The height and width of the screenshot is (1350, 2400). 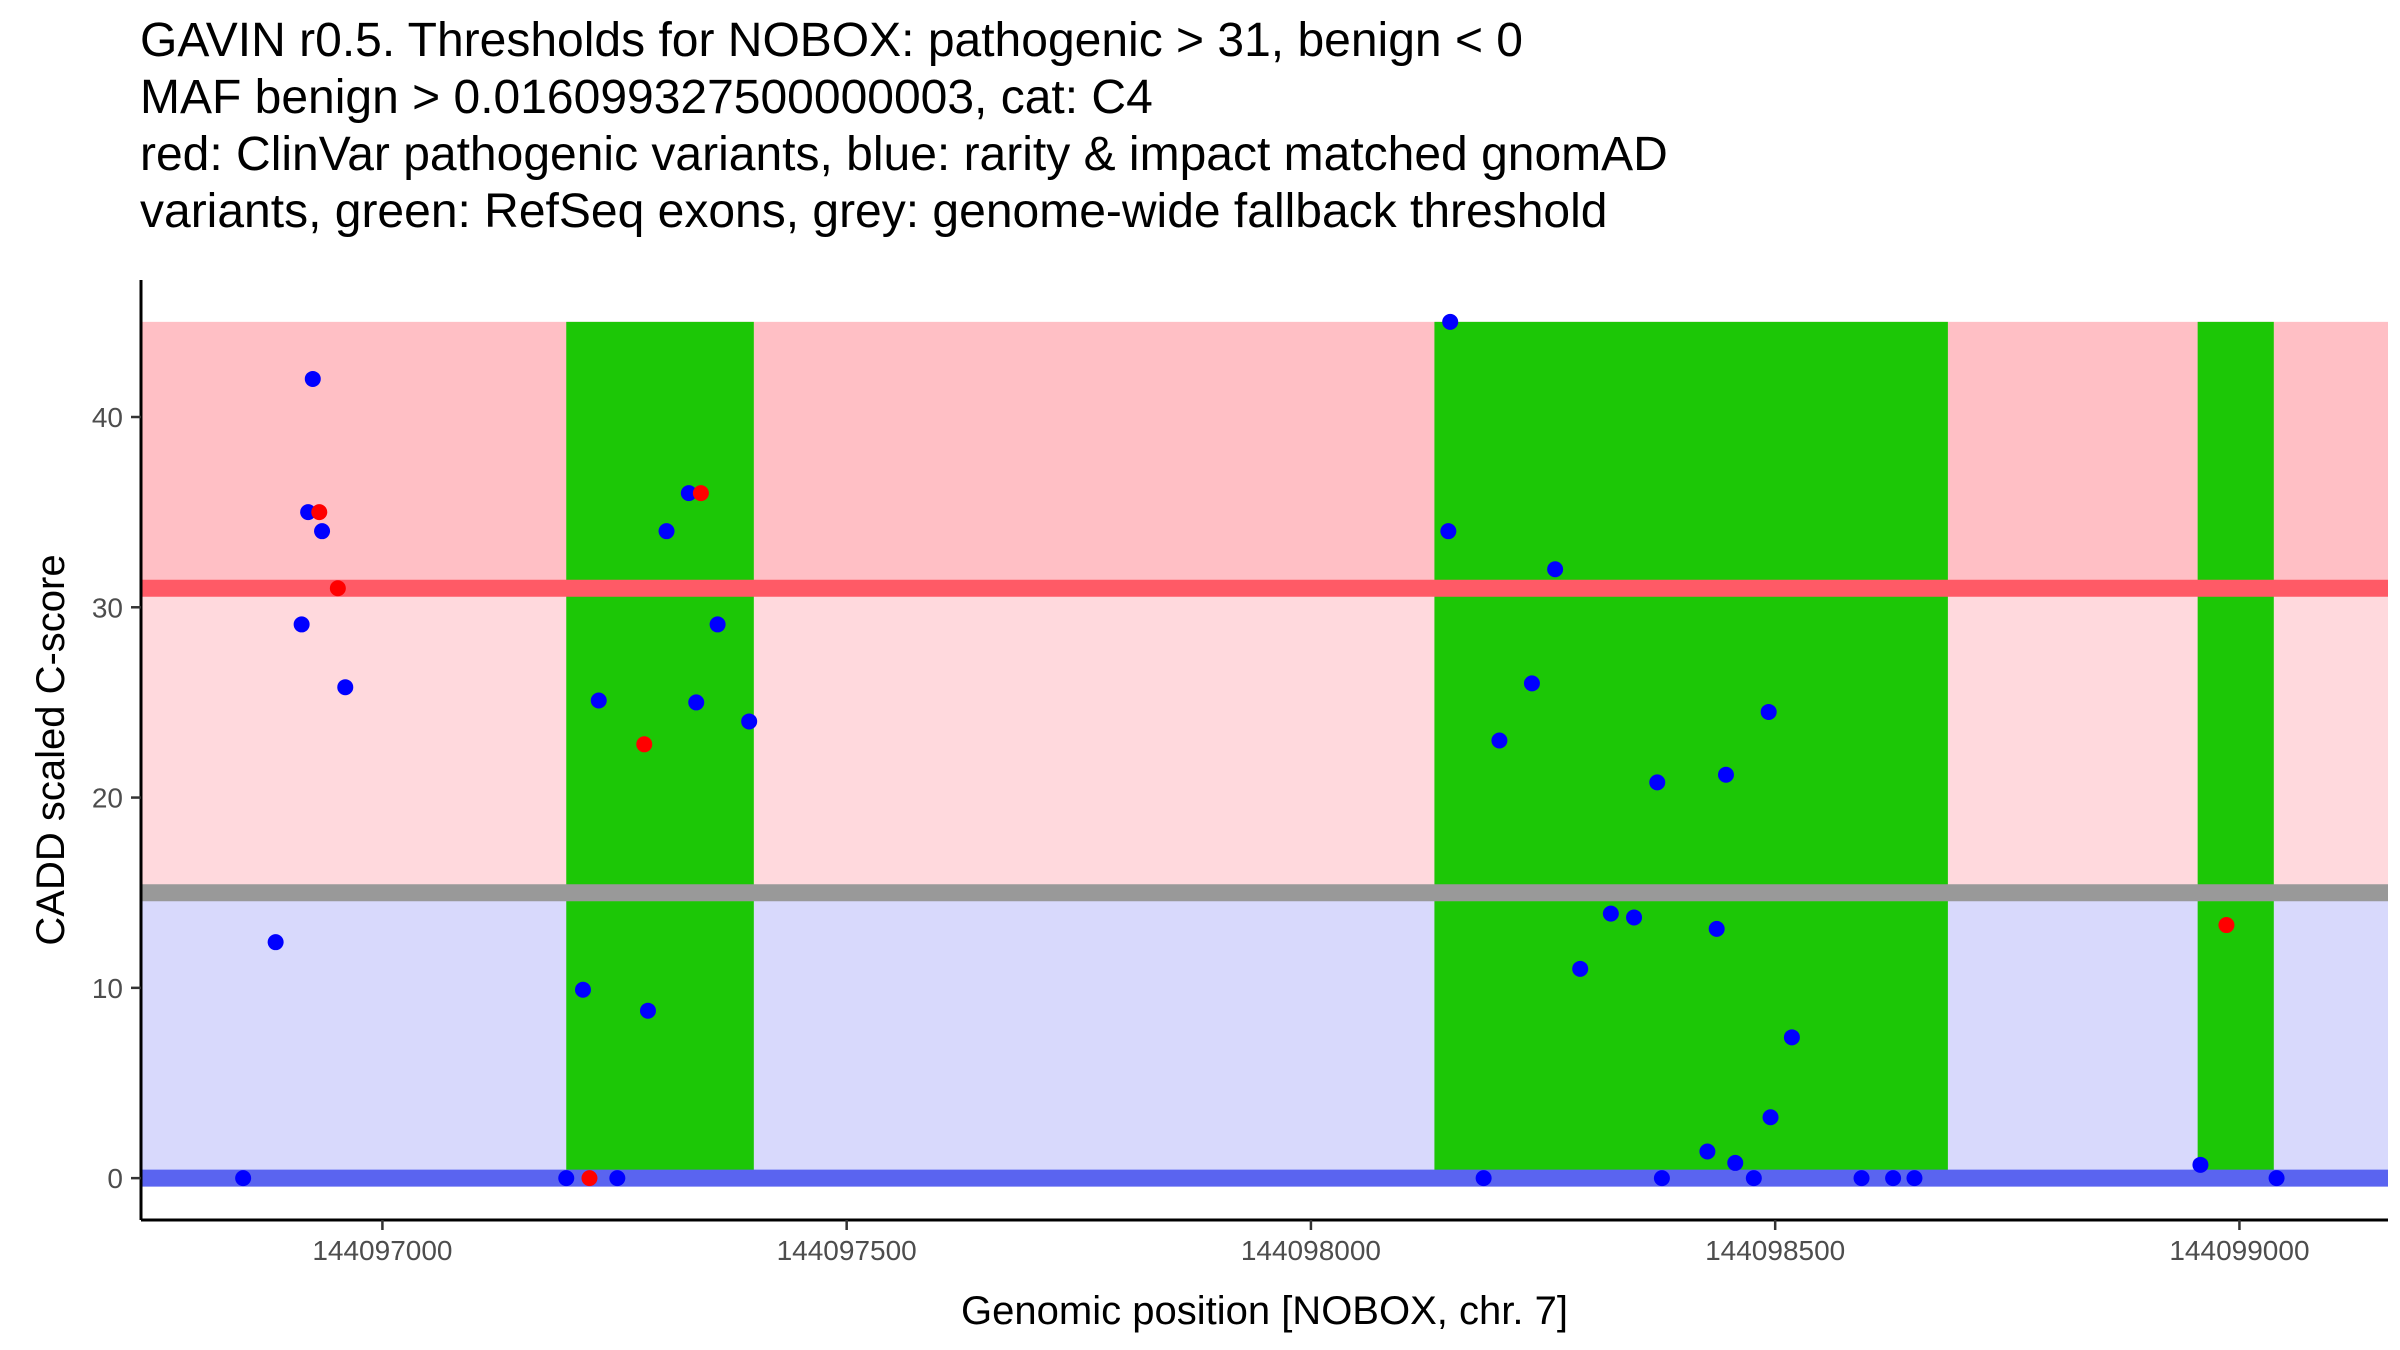 I want to click on x-tick-label: 144098000, so click(x=1311, y=1250).